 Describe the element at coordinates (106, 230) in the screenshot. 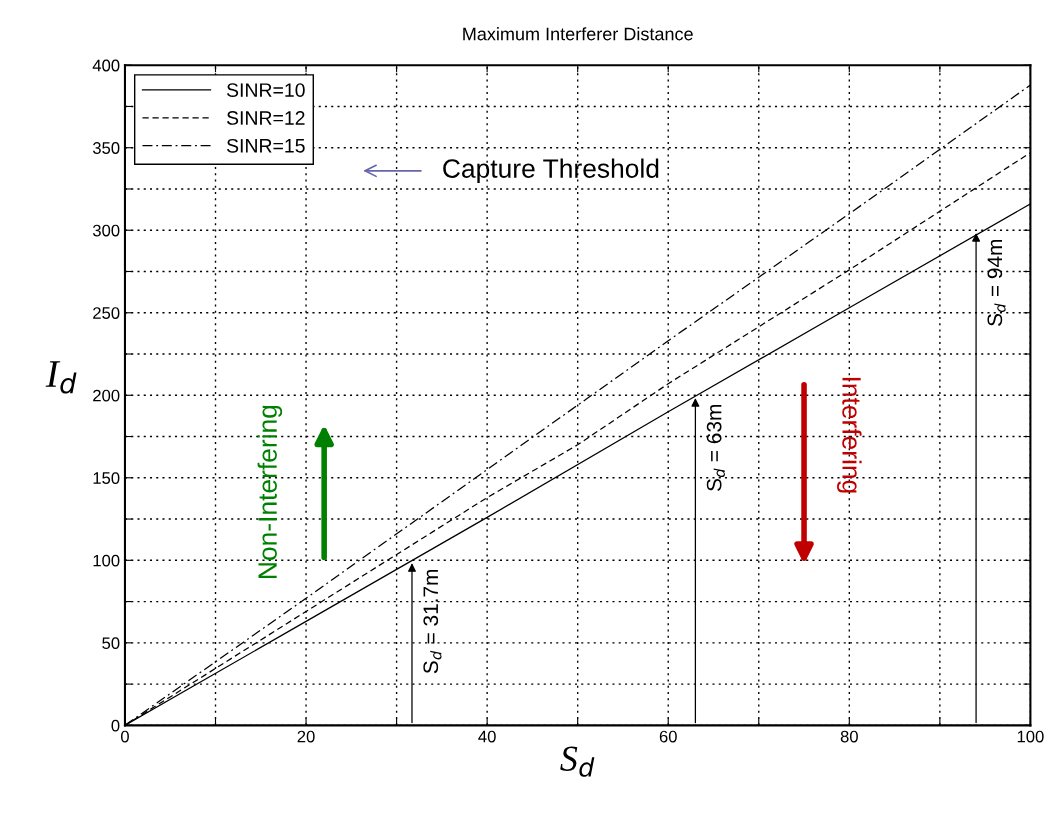

I see `y-tick-label: 300` at that location.